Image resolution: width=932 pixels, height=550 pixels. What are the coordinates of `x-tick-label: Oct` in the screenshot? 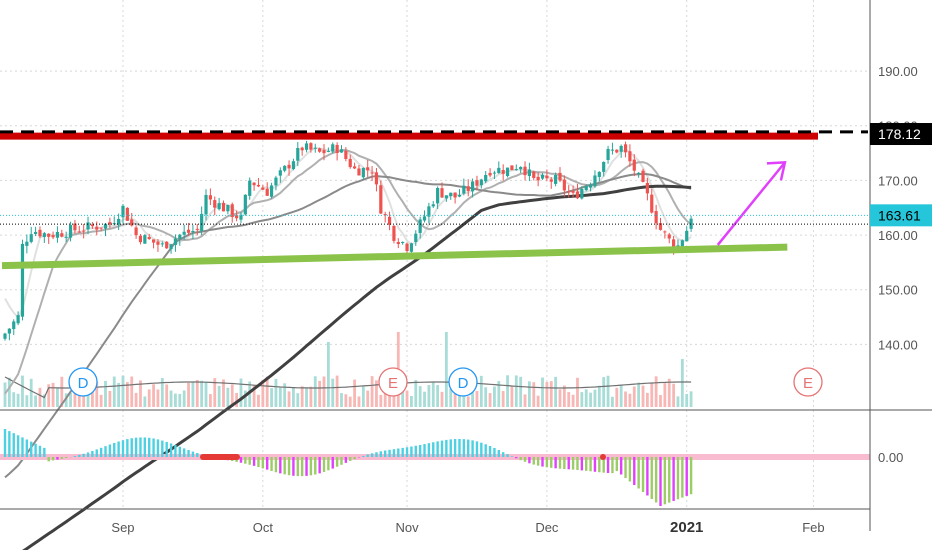 It's located at (263, 527).